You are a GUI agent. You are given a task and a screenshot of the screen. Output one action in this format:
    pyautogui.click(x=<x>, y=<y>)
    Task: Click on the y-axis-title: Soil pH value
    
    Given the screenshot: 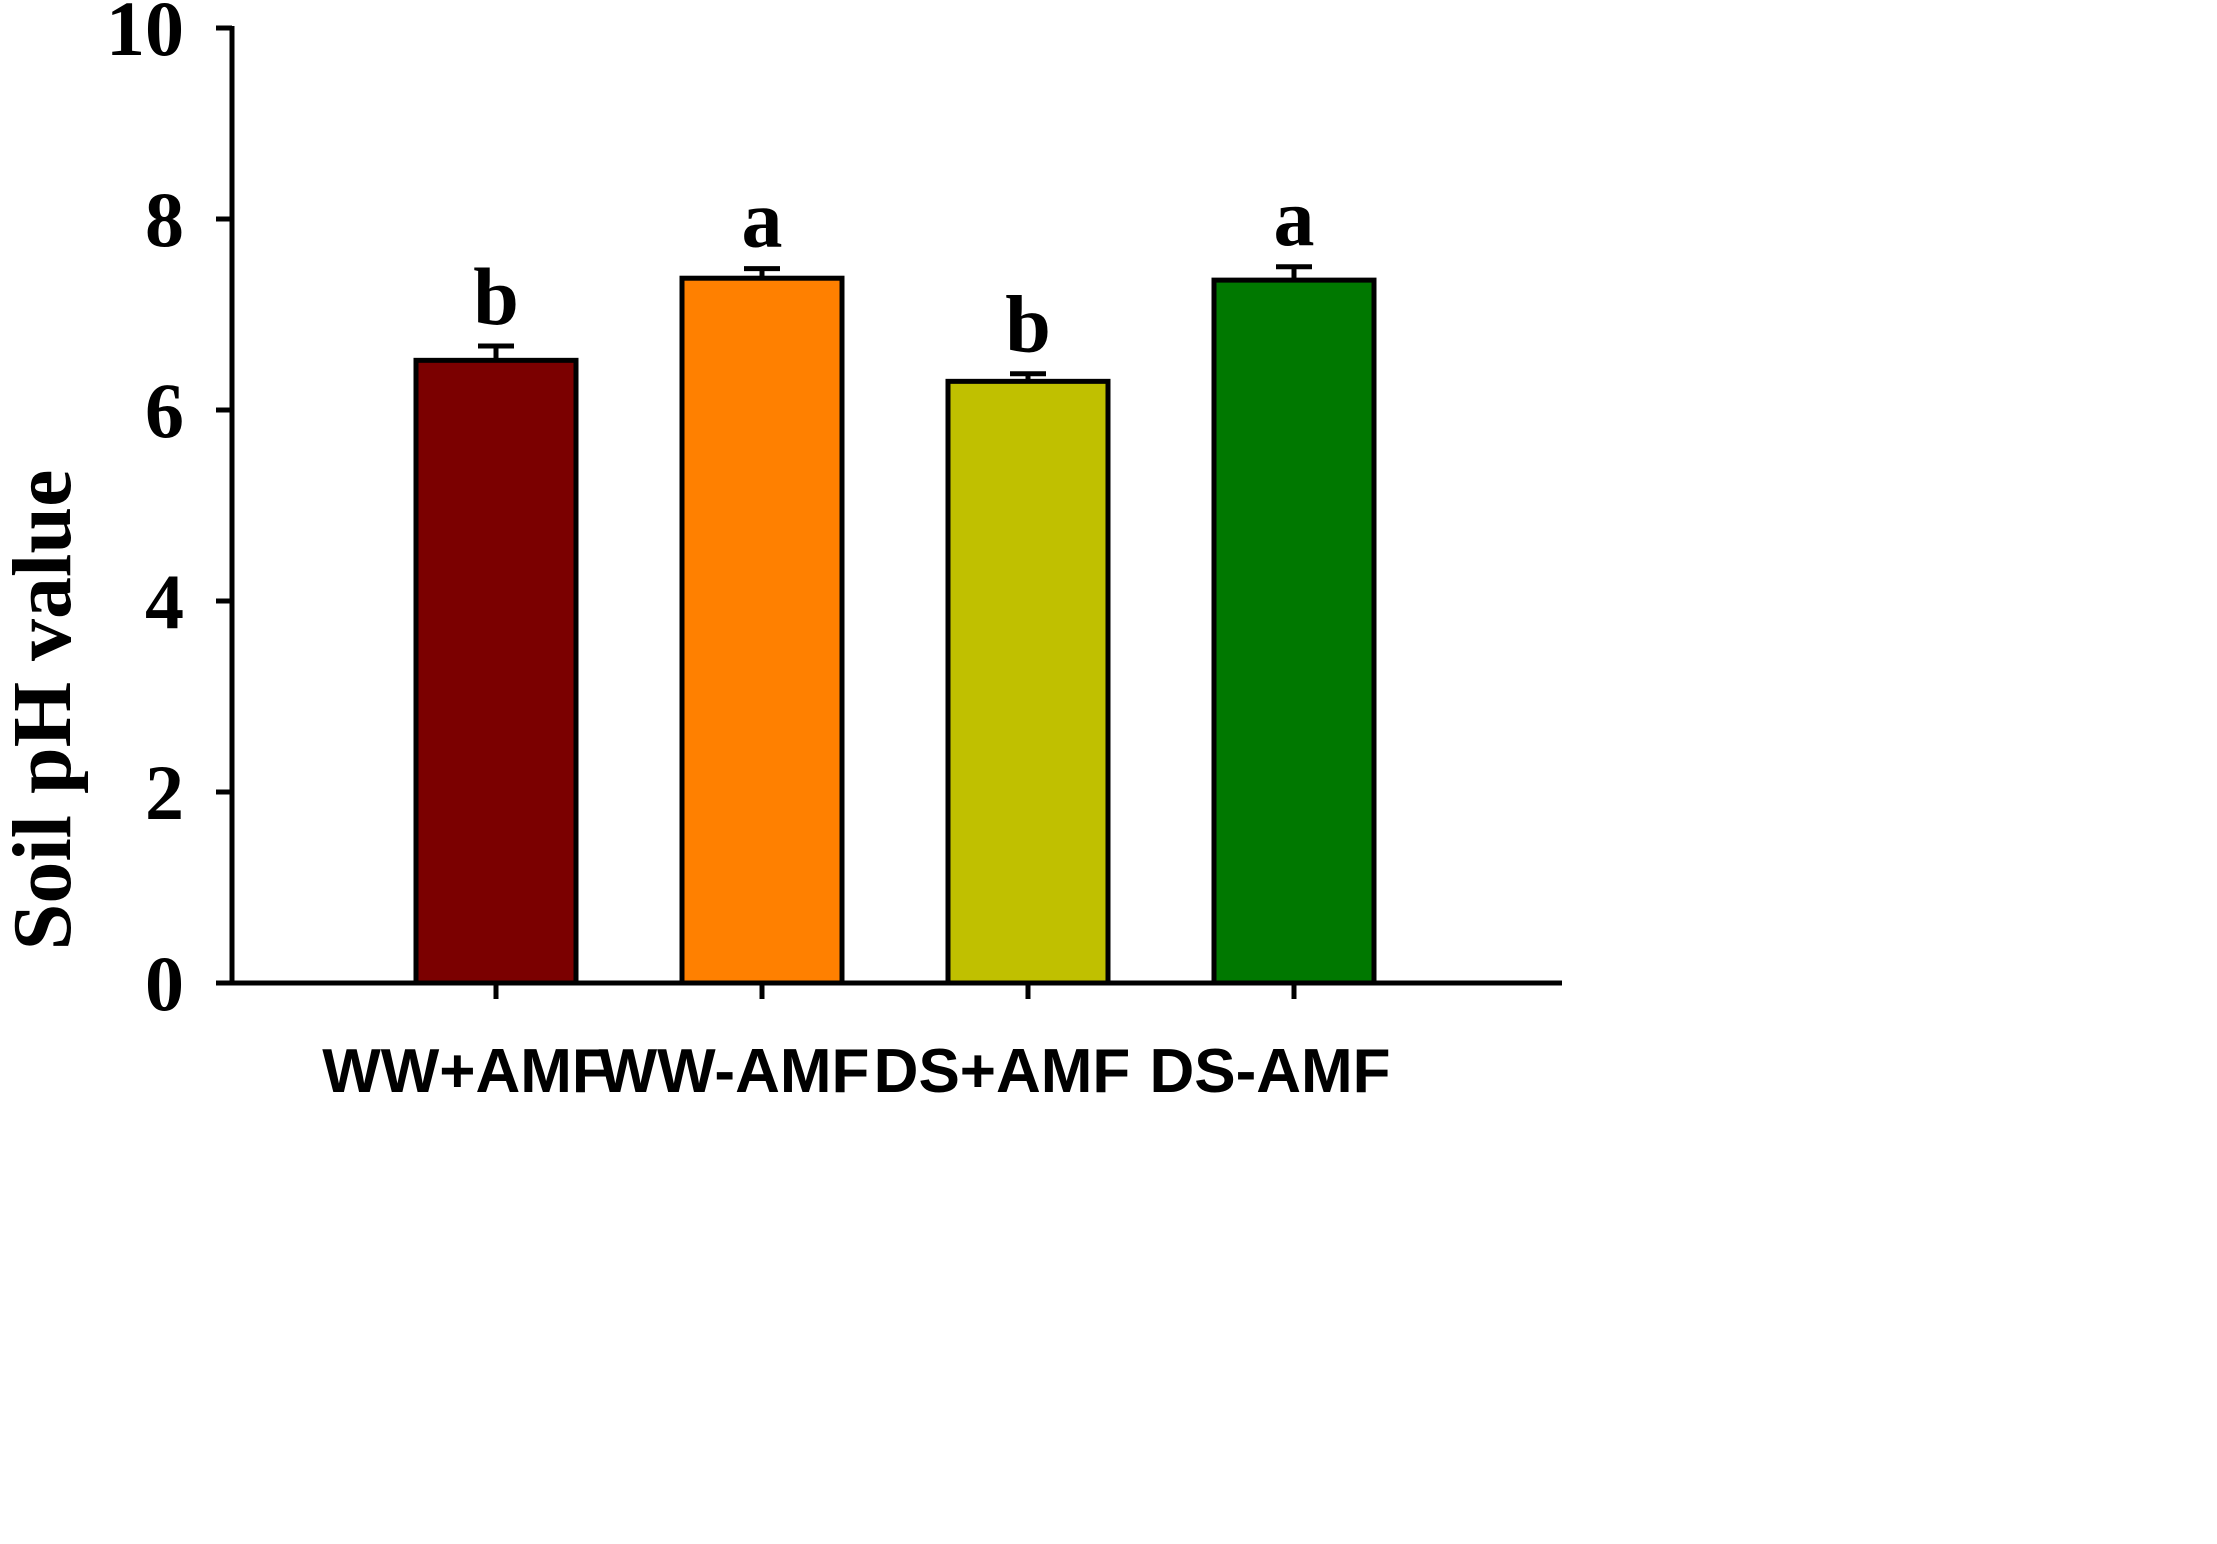 What is the action you would take?
    pyautogui.click(x=44, y=710)
    